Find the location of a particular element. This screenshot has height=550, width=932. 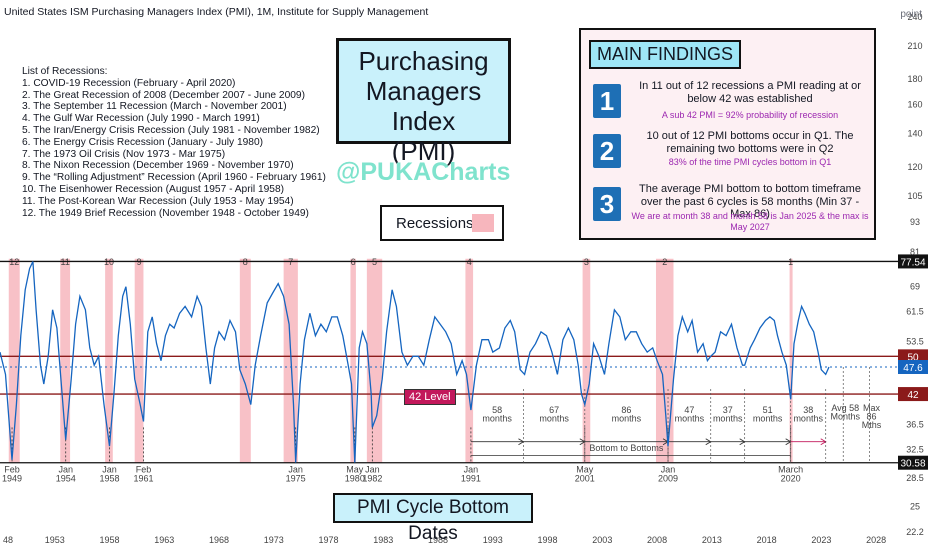

title-line: Purchasing is located at coordinates (423, 61).